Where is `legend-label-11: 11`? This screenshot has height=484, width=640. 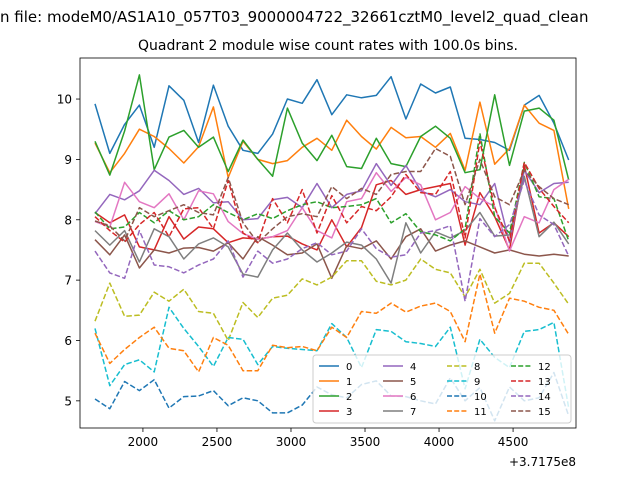 legend-label-11: 11 is located at coordinates (480, 412).